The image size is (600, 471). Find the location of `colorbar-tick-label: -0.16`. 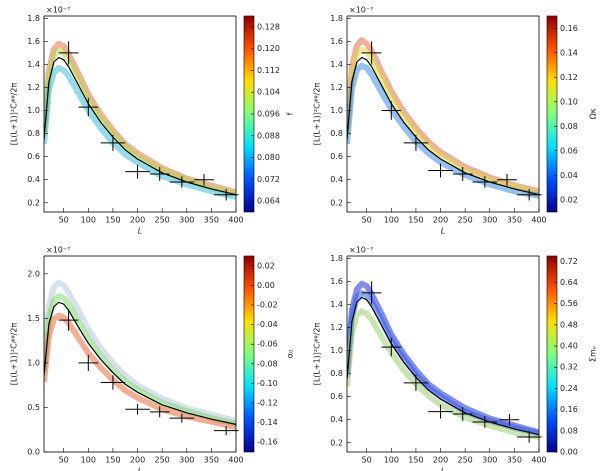

colorbar-tick-label: -0.16 is located at coordinates (267, 442).